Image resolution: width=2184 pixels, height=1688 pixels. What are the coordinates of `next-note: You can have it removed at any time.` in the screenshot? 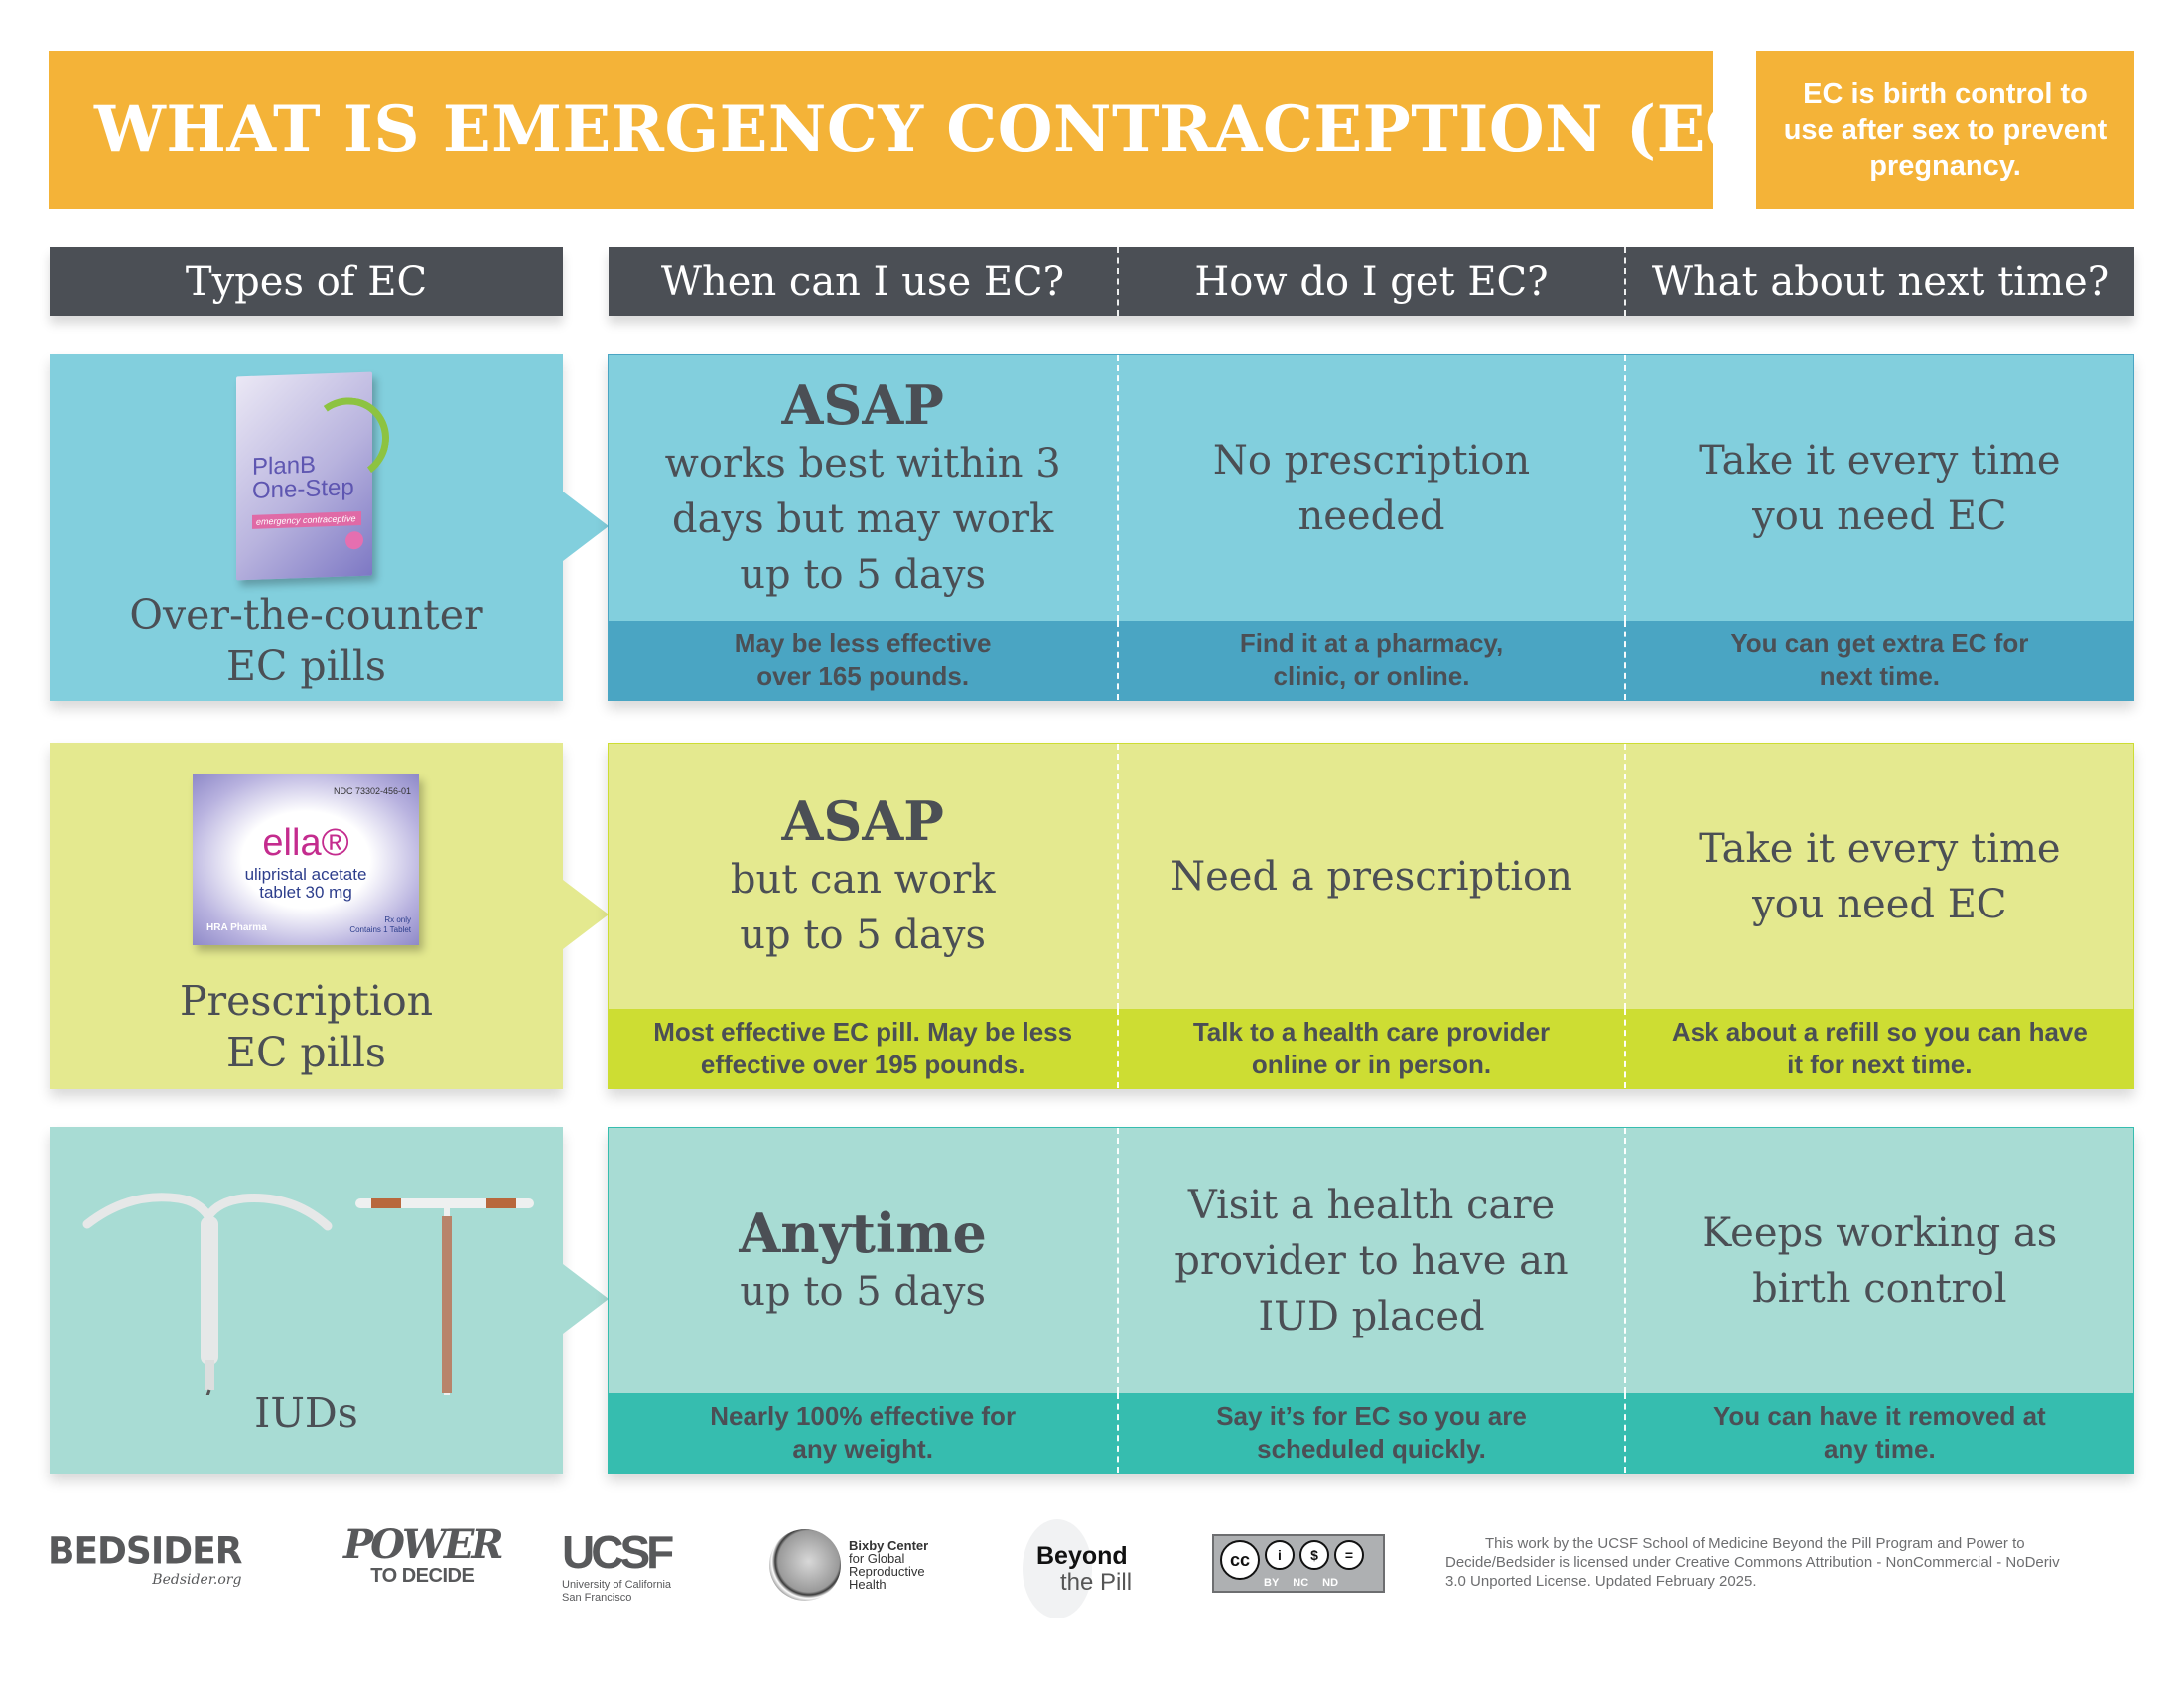 It's located at (1879, 1432).